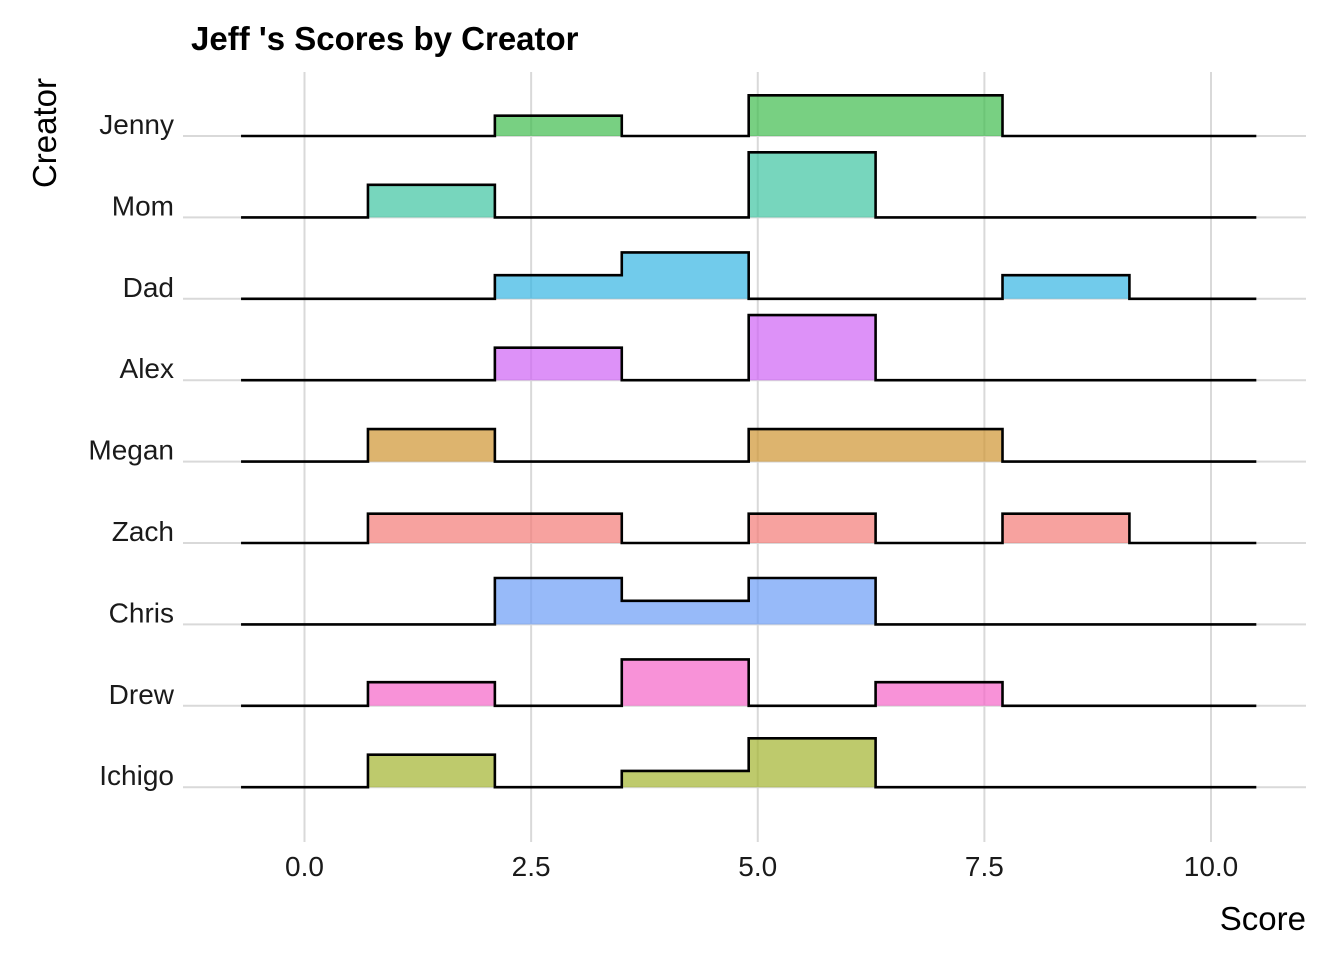 Image resolution: width=1344 pixels, height=965 pixels. What do you see at coordinates (385, 38) in the screenshot?
I see `chart-title: Jeff 's Scores by Creator` at bounding box center [385, 38].